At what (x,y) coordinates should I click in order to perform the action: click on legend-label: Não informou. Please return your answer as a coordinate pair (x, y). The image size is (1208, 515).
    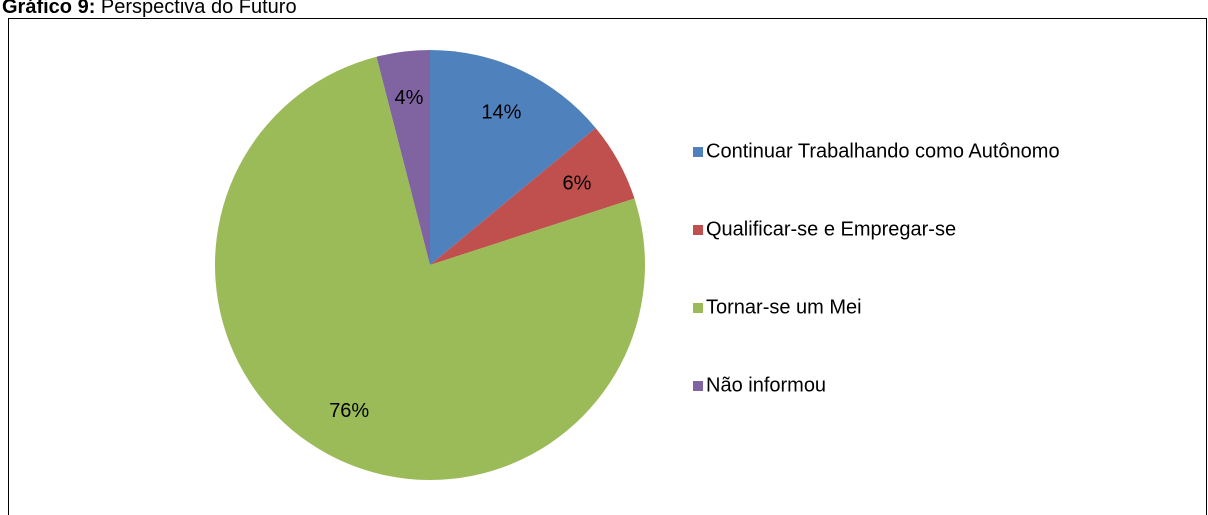
    Looking at the image, I should click on (766, 385).